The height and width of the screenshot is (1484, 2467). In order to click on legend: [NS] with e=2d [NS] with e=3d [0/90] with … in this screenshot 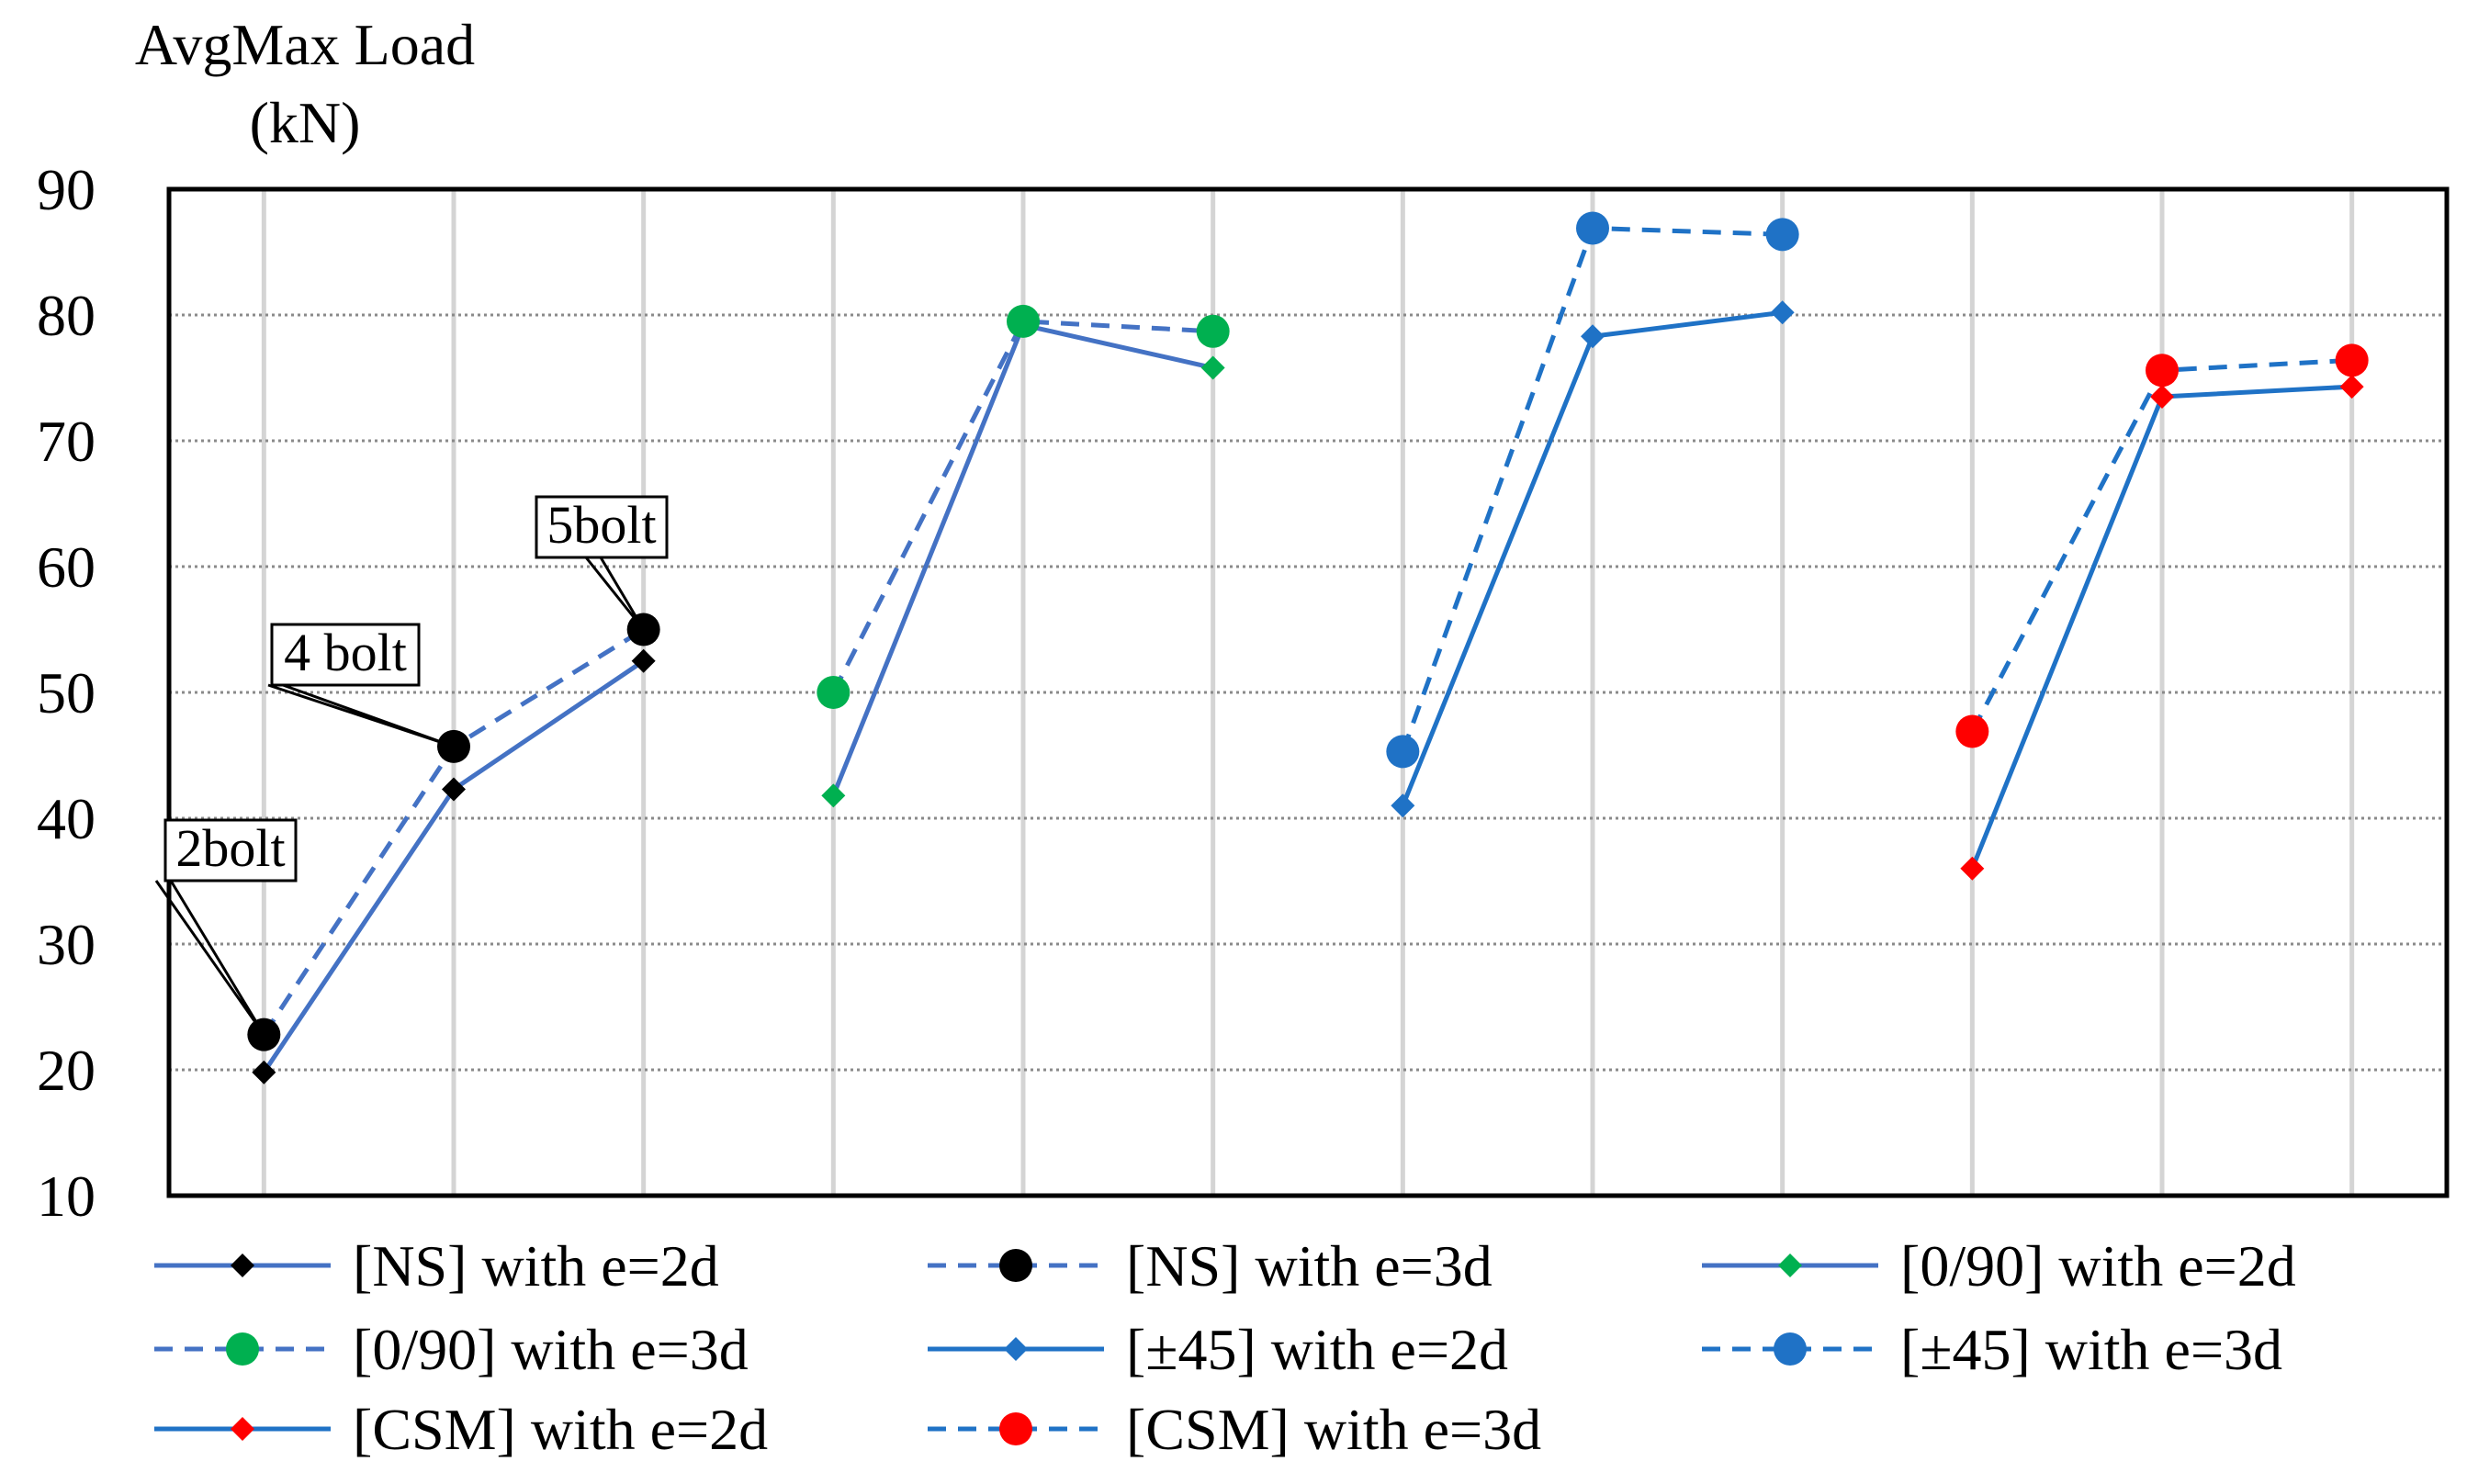, I will do `click(1225, 1348)`.